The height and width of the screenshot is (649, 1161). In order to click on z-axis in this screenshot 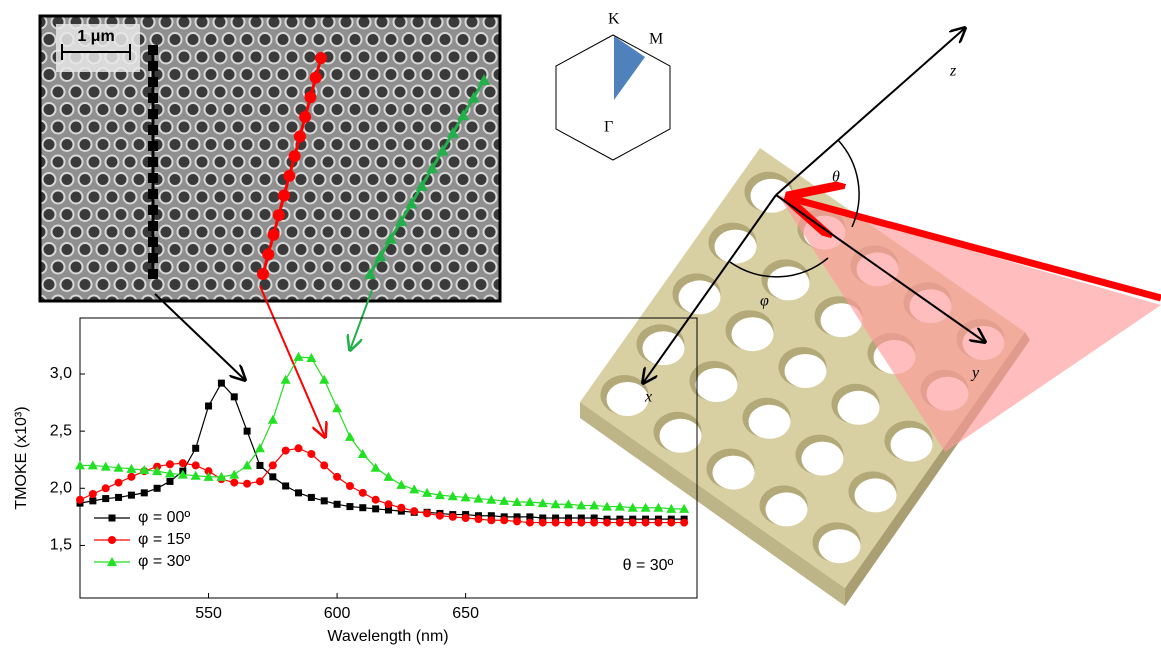, I will do `click(870, 112)`.